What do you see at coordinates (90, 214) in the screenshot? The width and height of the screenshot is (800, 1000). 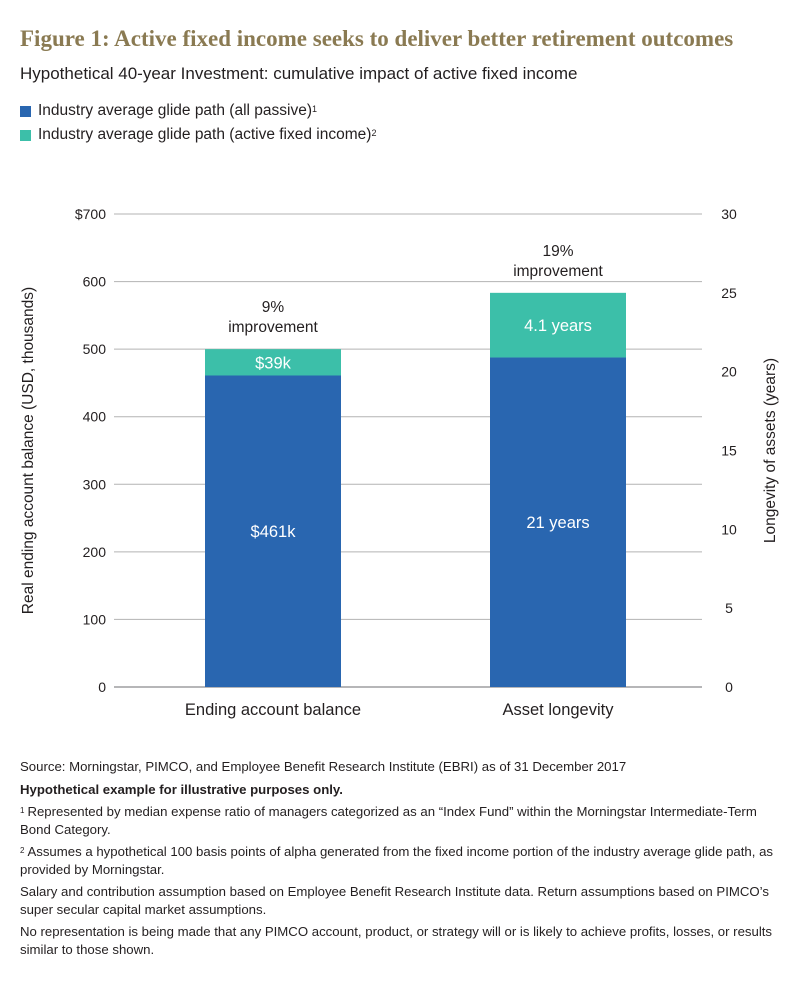 I see `left-axis-tick-label: $700` at bounding box center [90, 214].